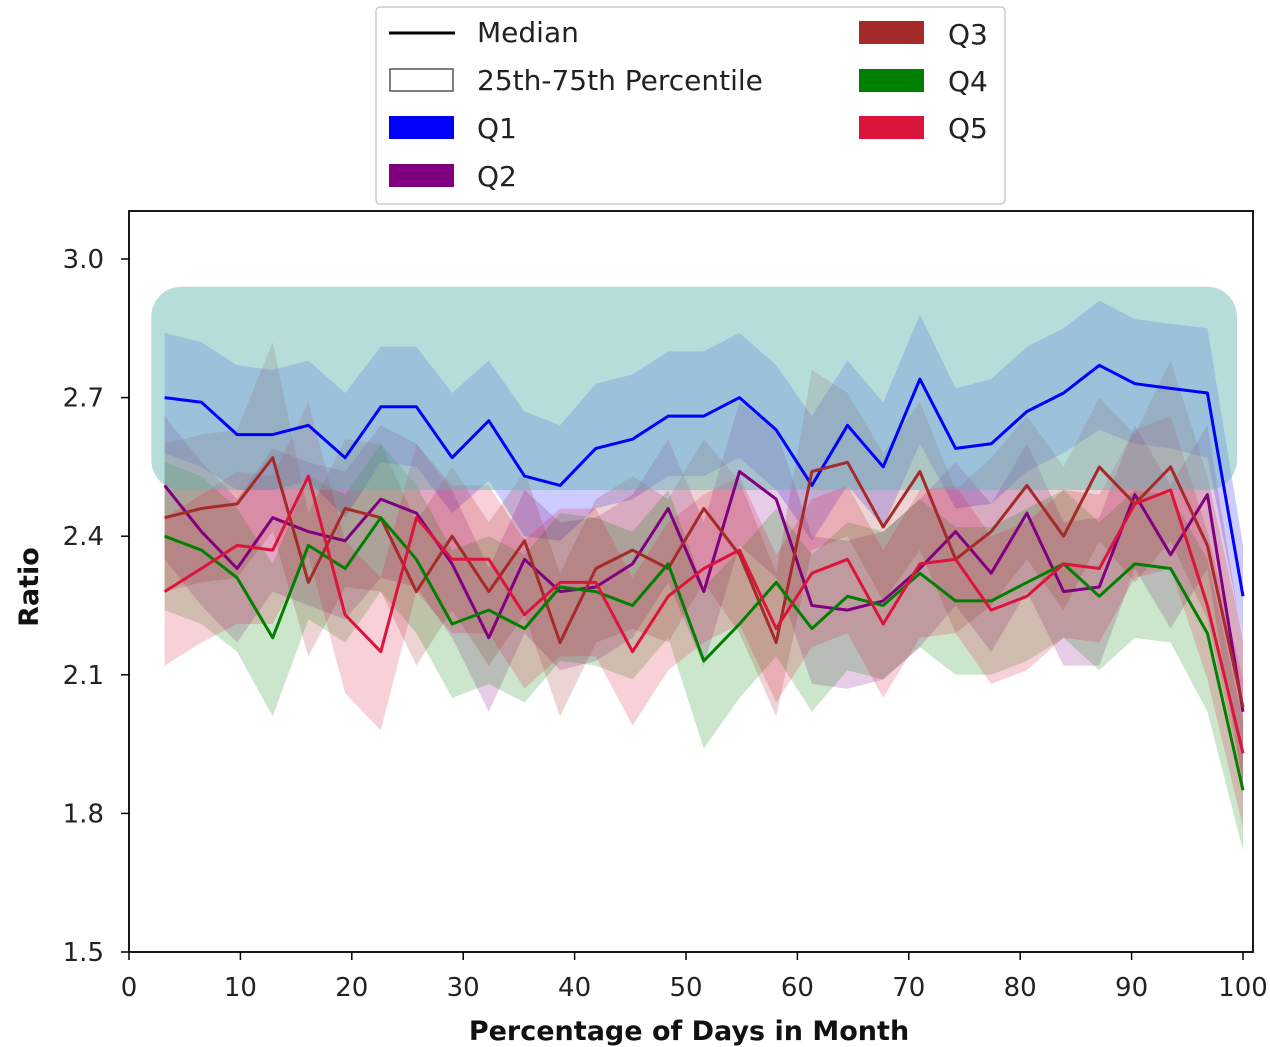  I want to click on legend-q3-label: Q3, so click(968, 34).